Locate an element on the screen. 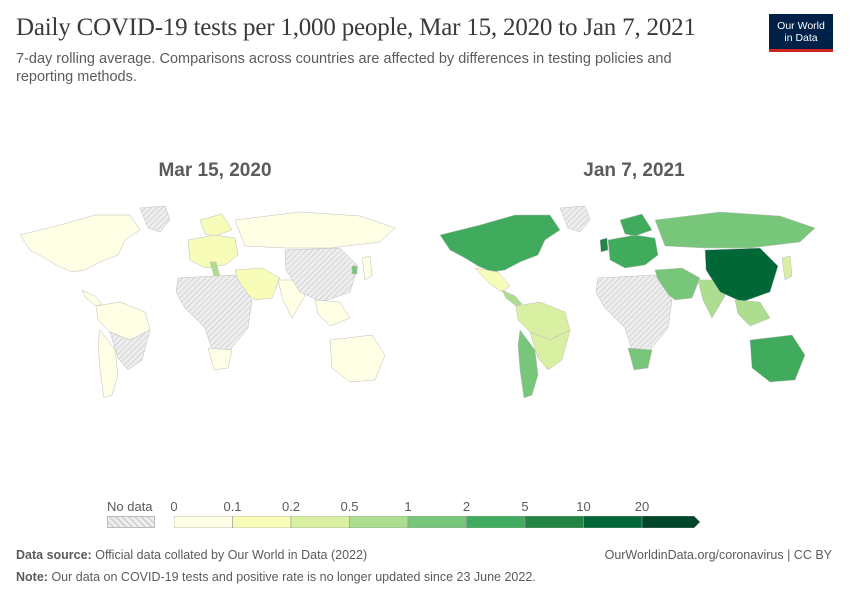 The height and width of the screenshot is (600, 850). map-right-date: Jan 7, 2021 is located at coordinates (634, 170).